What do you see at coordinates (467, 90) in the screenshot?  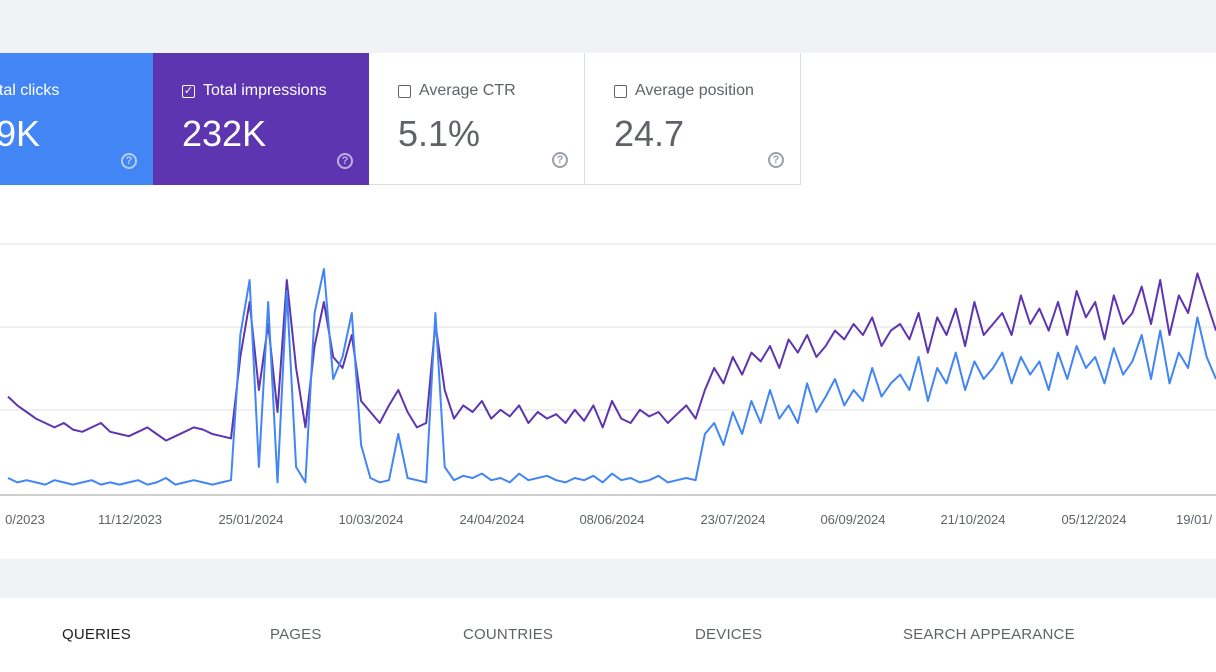 I see `metric-label-ctr: Average CTR` at bounding box center [467, 90].